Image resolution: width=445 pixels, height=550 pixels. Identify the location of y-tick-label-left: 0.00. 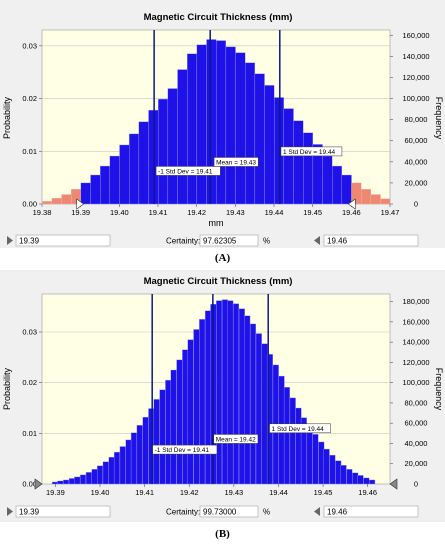
(29, 204).